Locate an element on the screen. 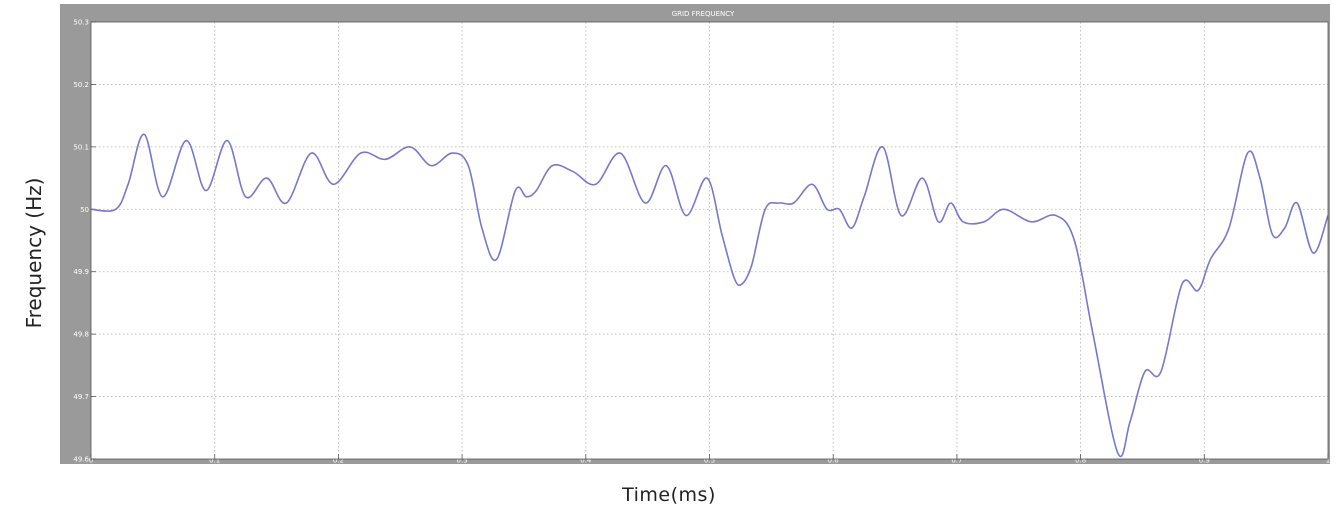  y-axis-label: Frequency (Hz) is located at coordinates (34, 253).